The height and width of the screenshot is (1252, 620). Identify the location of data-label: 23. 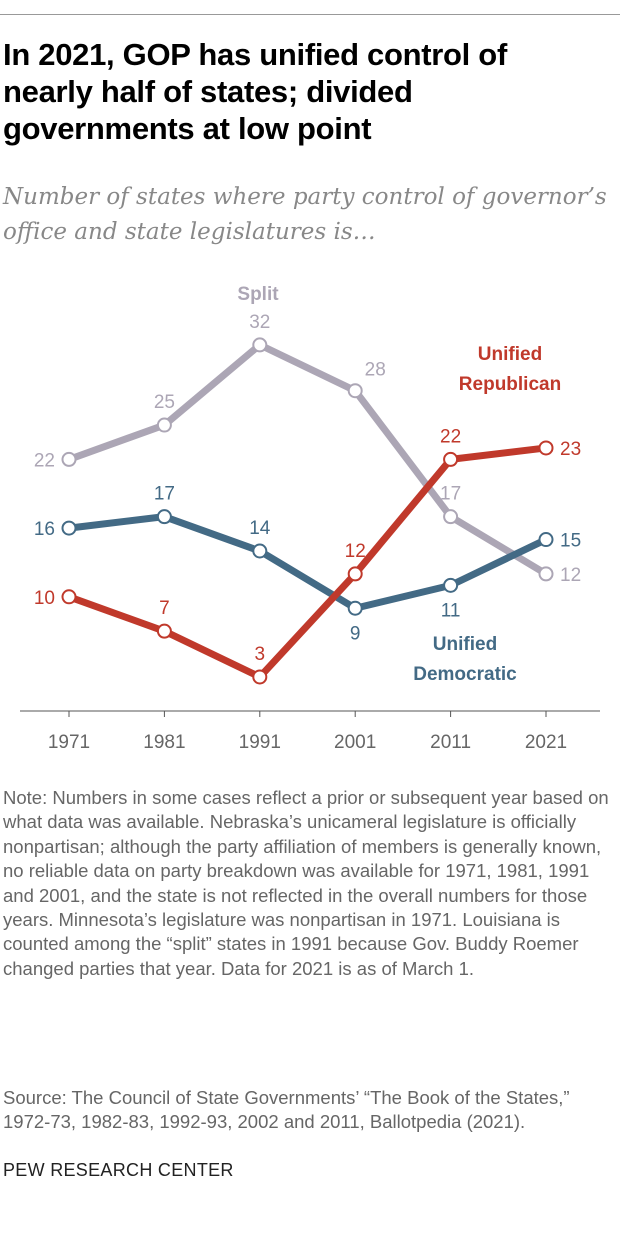
(570, 449).